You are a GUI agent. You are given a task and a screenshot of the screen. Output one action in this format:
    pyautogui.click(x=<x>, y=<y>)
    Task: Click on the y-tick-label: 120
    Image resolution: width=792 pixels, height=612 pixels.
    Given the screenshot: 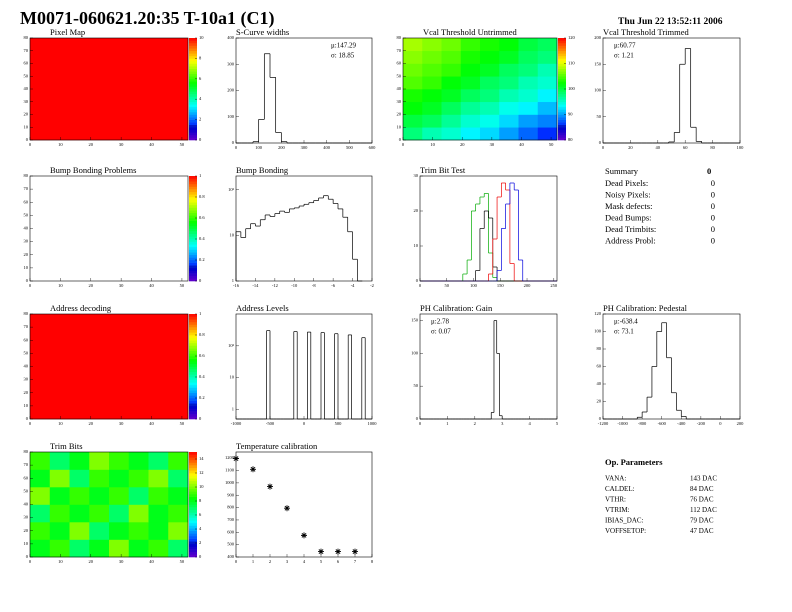 What is the action you would take?
    pyautogui.click(x=598, y=313)
    